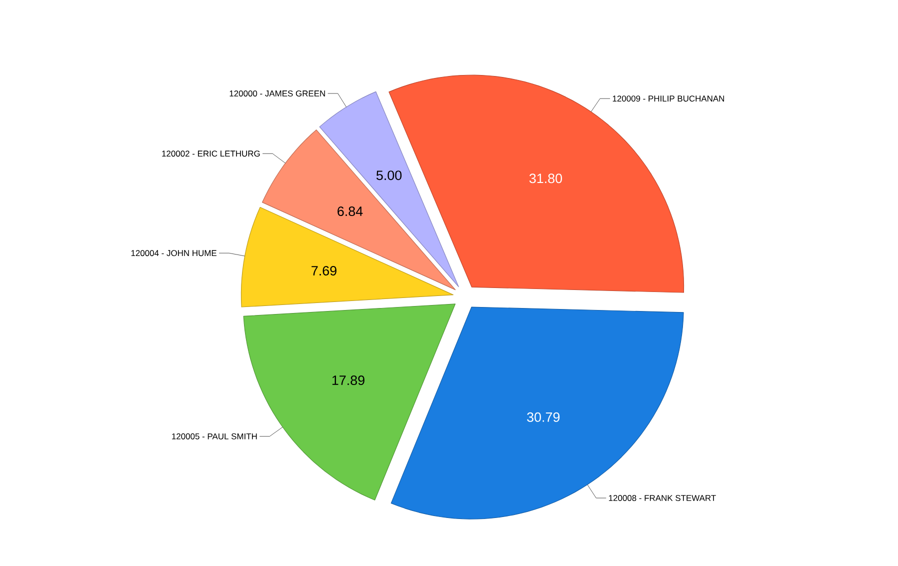 The height and width of the screenshot is (566, 898). What do you see at coordinates (545, 179) in the screenshot?
I see `data-label: 31.80` at bounding box center [545, 179].